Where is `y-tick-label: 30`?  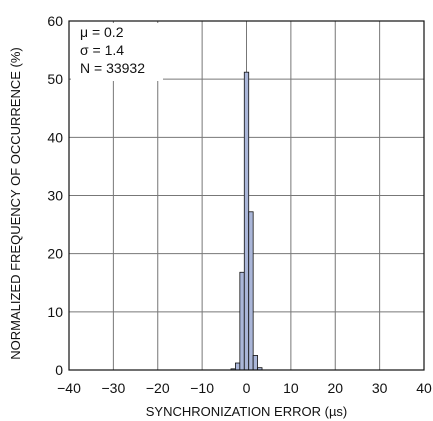 y-tick-label: 30 is located at coordinates (55, 196).